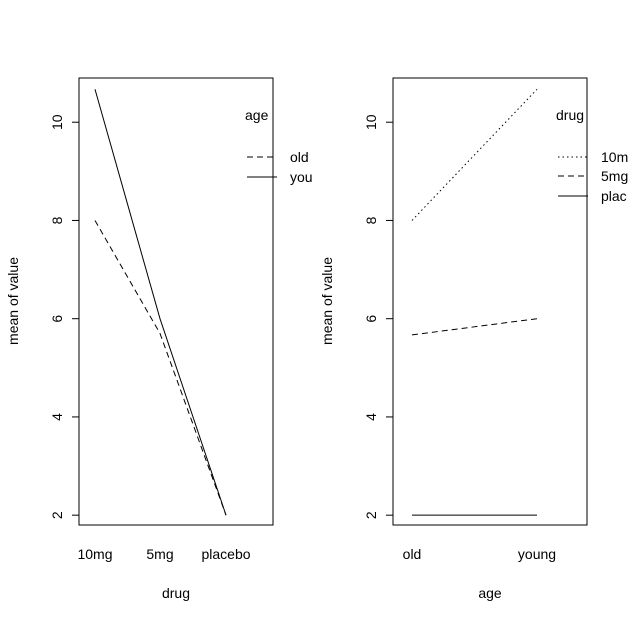  What do you see at coordinates (614, 196) in the screenshot?
I see `legend-label: plac` at bounding box center [614, 196].